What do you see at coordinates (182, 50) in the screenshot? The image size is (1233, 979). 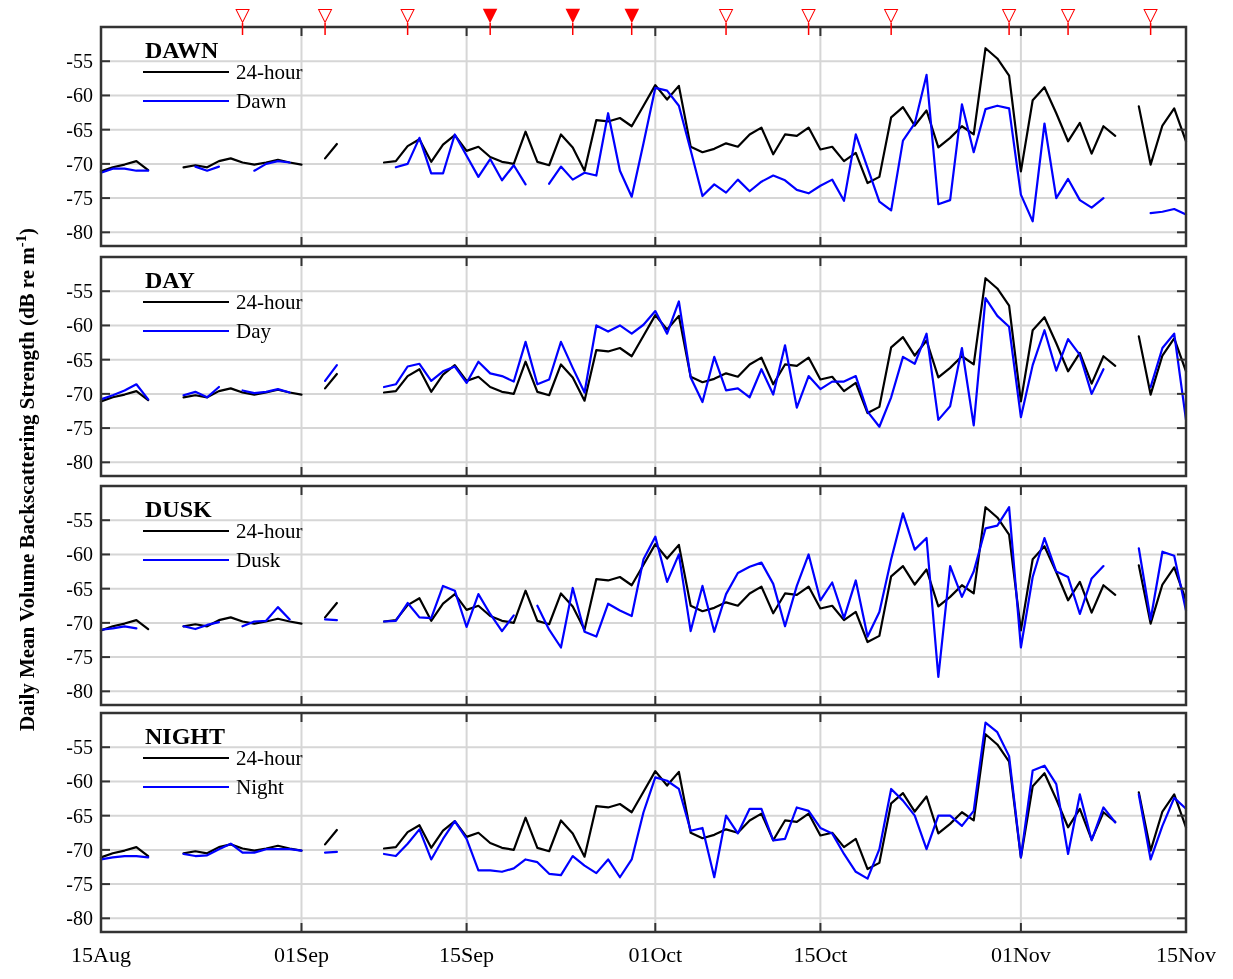 I see `chart-title: DAWN` at bounding box center [182, 50].